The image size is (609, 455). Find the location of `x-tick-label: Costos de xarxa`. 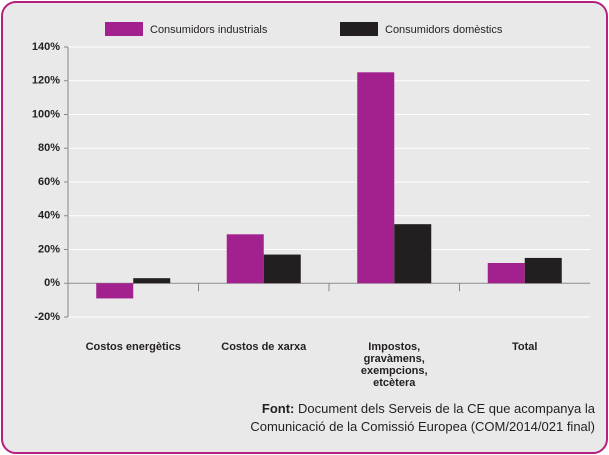

x-tick-label: Costos de xarxa is located at coordinates (264, 347).